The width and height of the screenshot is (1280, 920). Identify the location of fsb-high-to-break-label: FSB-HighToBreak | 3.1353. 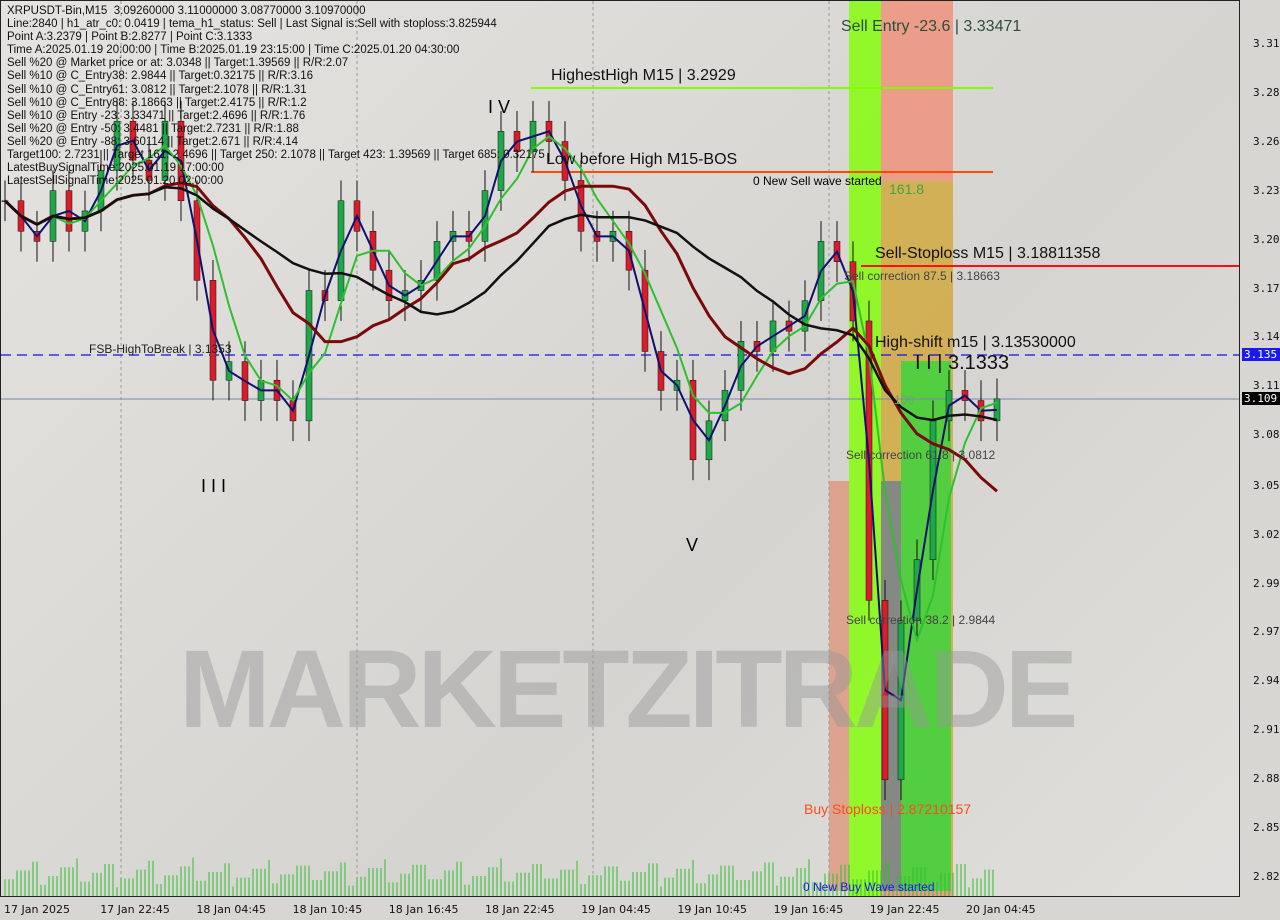
(160, 349).